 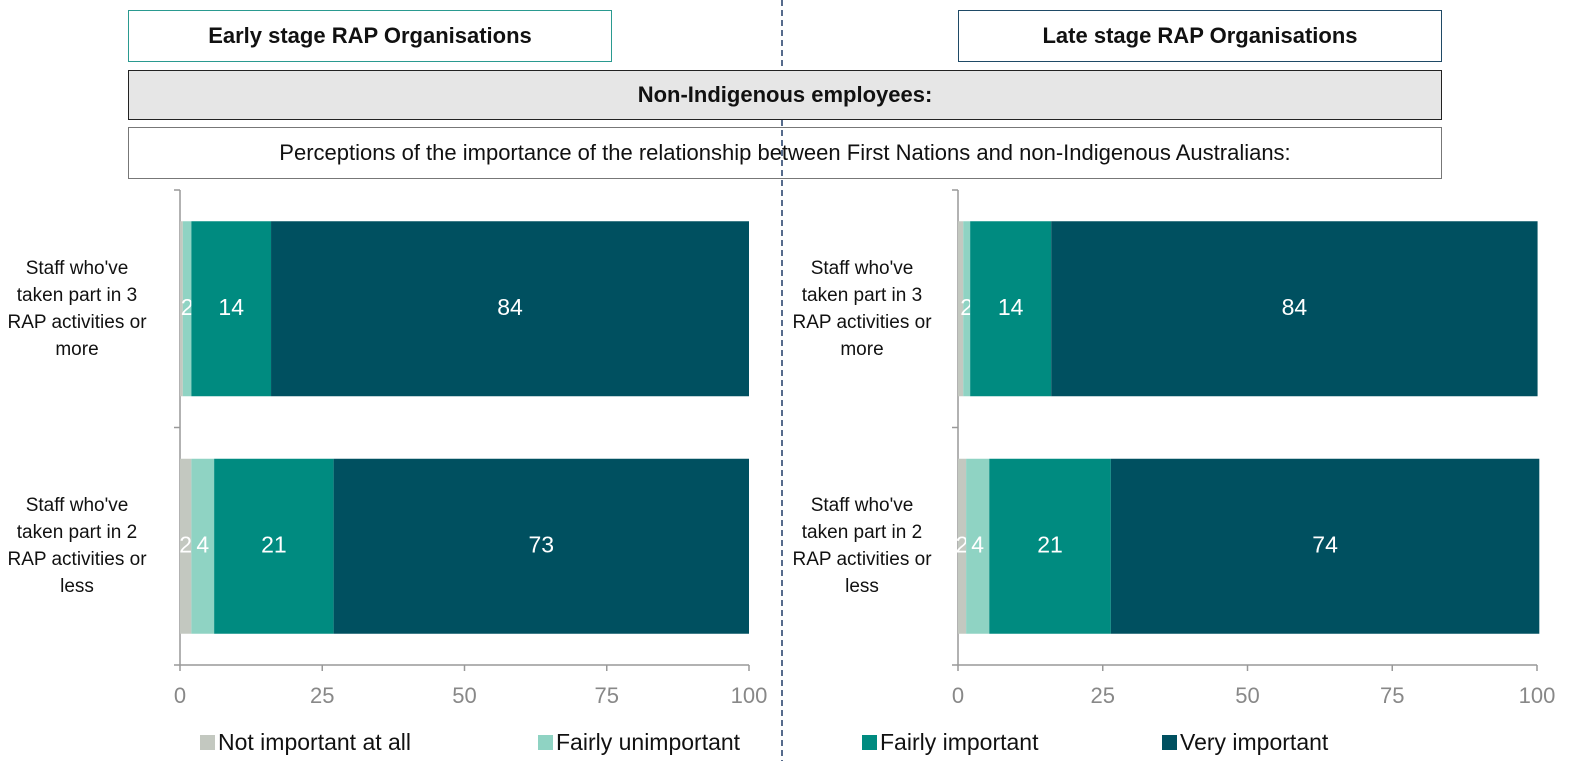 What do you see at coordinates (959, 742) in the screenshot?
I see `legend-label: Fairly important` at bounding box center [959, 742].